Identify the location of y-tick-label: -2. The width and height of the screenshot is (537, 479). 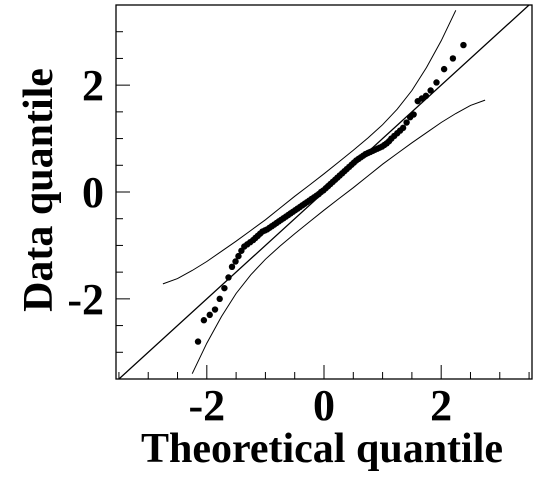
(85, 299).